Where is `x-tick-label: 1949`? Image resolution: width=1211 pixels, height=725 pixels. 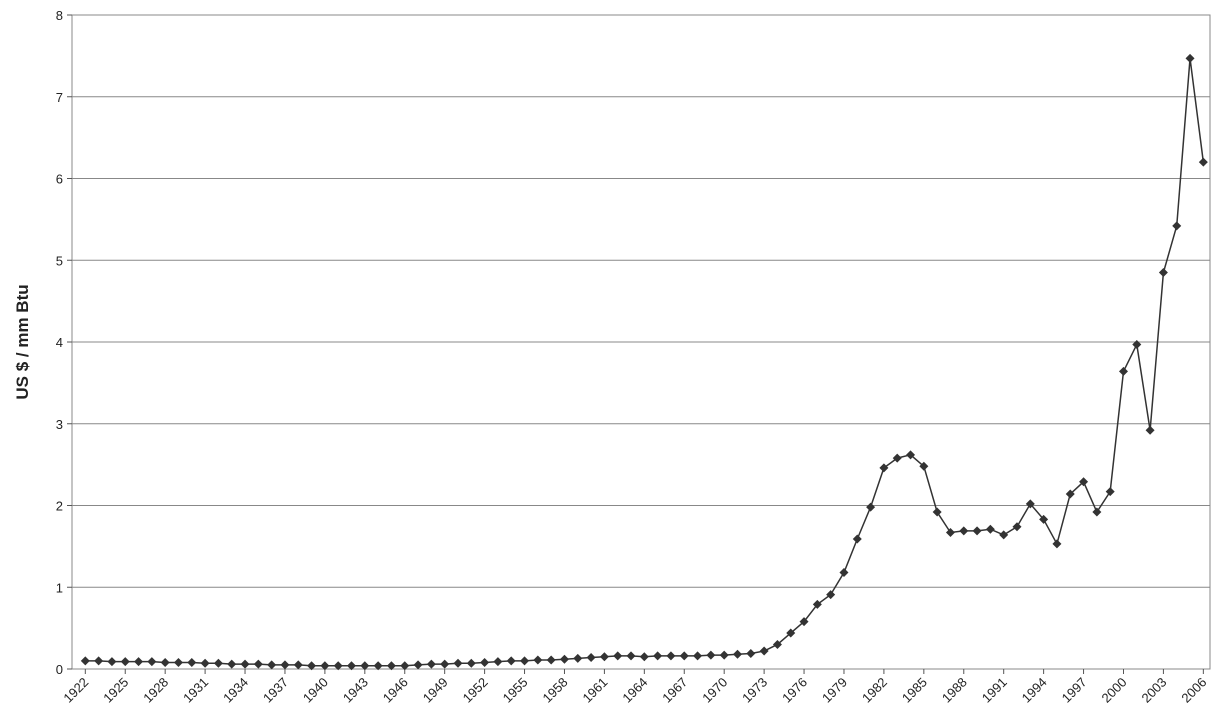
x-tick-label: 1949 is located at coordinates (435, 690).